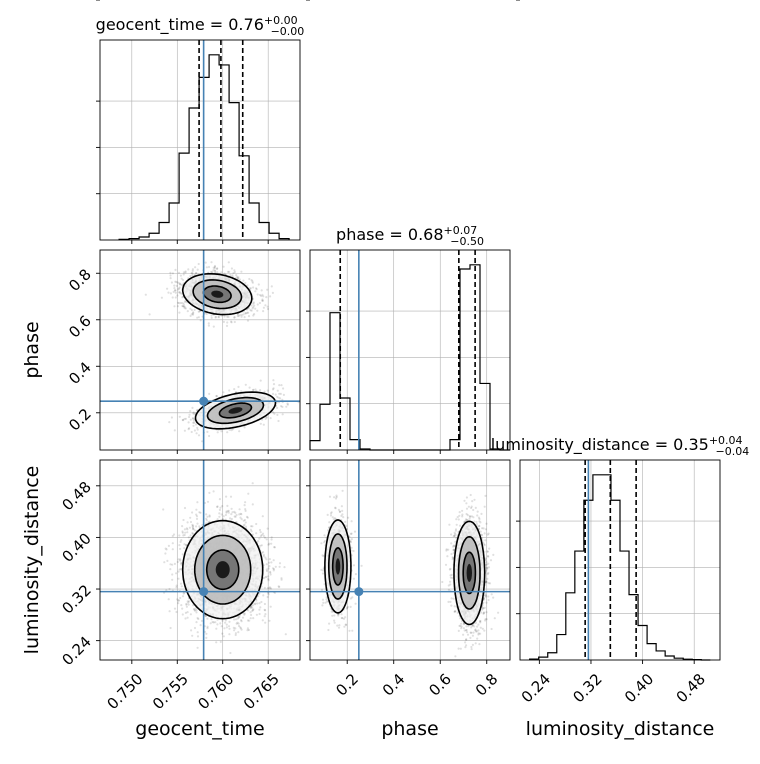 This screenshot has height=764, width=760. I want to click on panel-title-phase: phase = 0.68+0.07−0.50, so click(410, 236).